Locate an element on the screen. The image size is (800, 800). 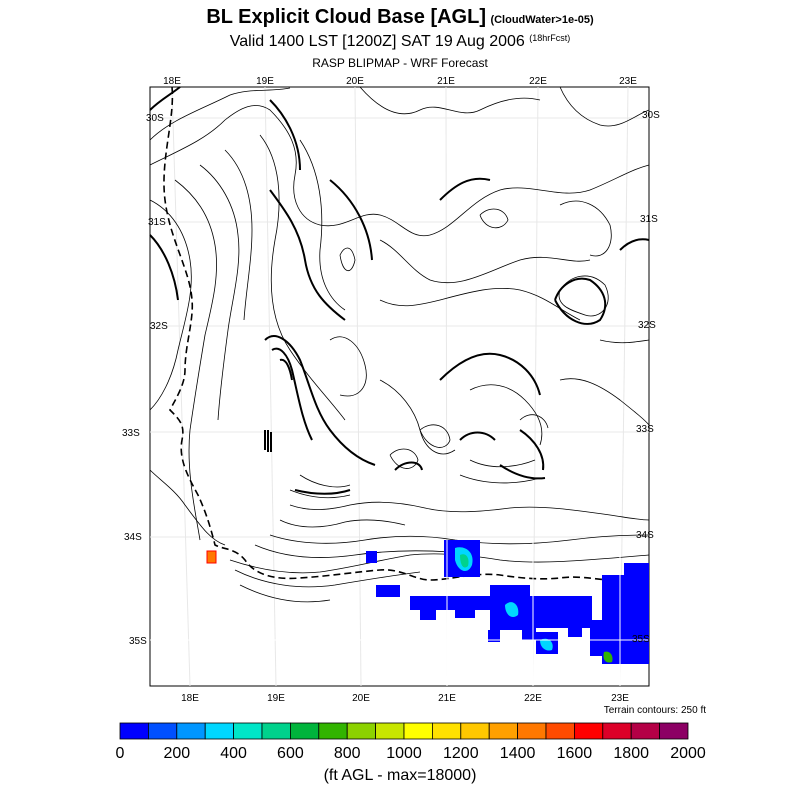
colorbar-tick-label: 2000 is located at coordinates (688, 753).